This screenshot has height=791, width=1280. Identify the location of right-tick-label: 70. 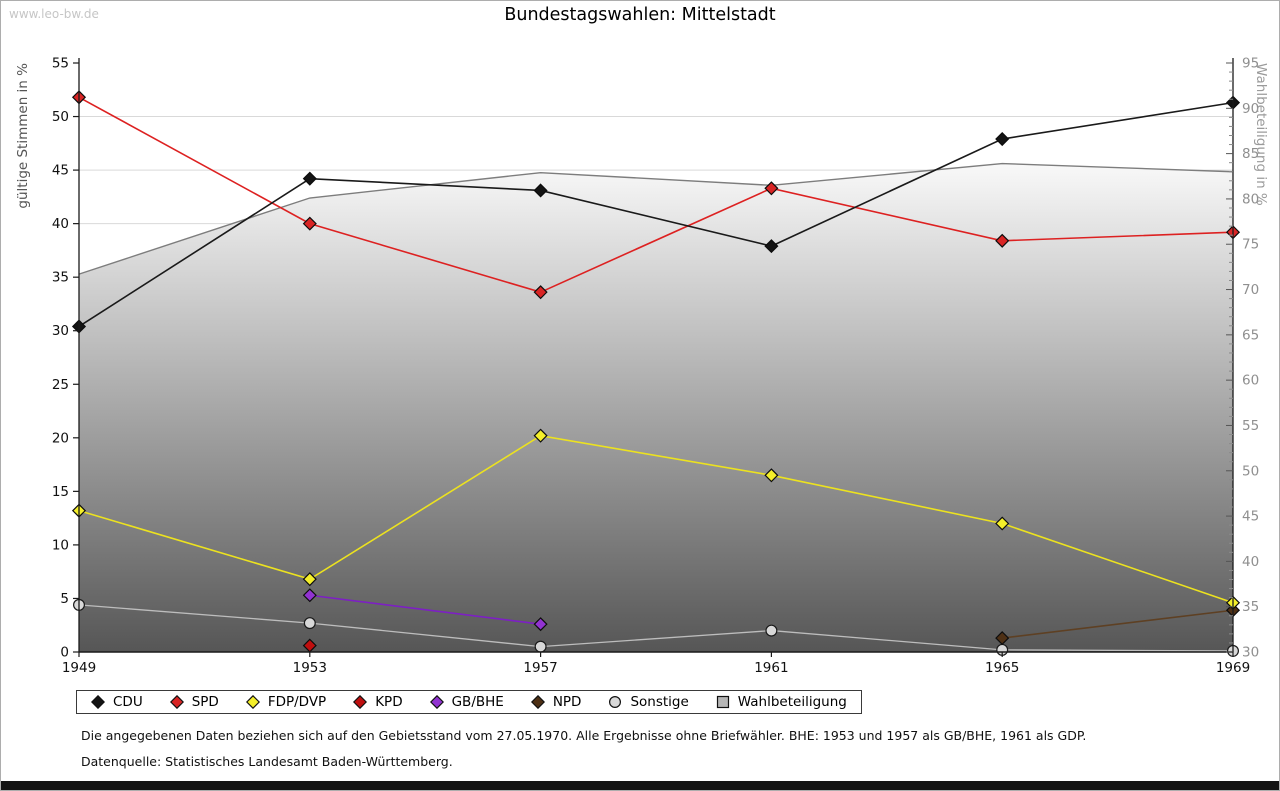
(1250, 290).